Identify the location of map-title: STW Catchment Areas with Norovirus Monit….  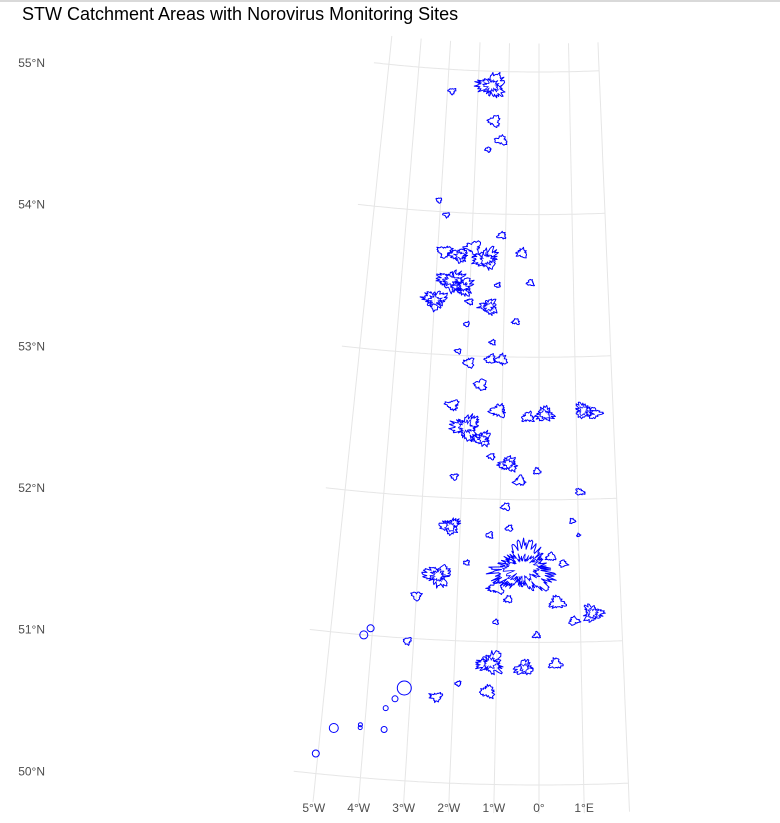
(240, 14).